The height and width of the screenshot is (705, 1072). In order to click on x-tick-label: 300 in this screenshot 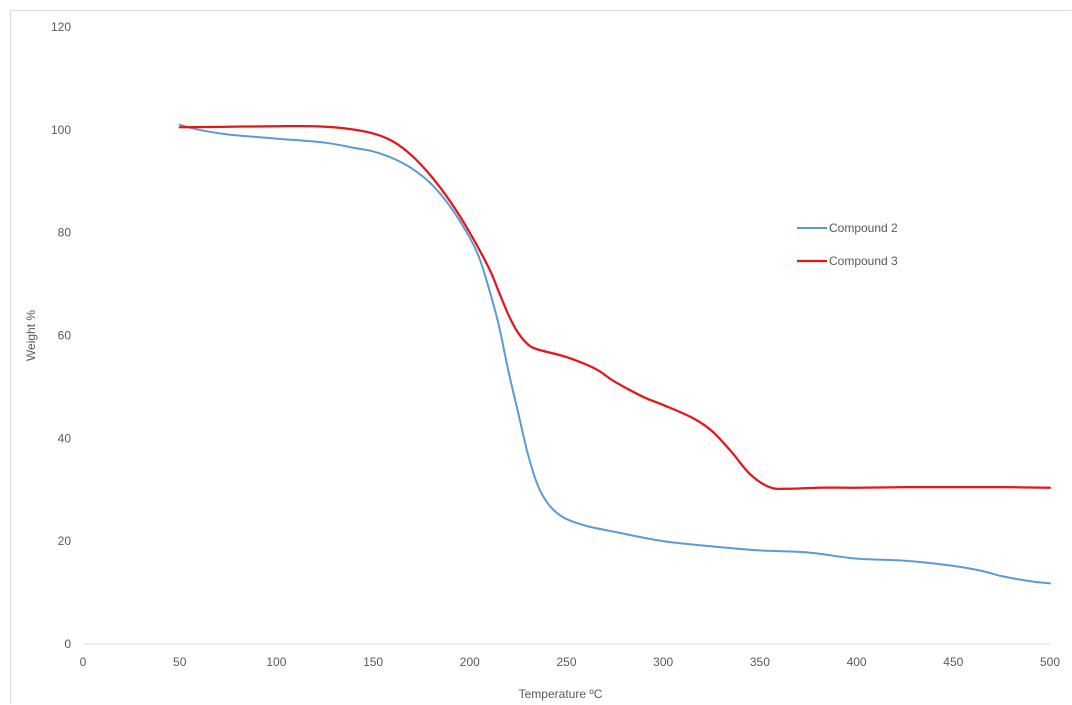, I will do `click(663, 662)`.